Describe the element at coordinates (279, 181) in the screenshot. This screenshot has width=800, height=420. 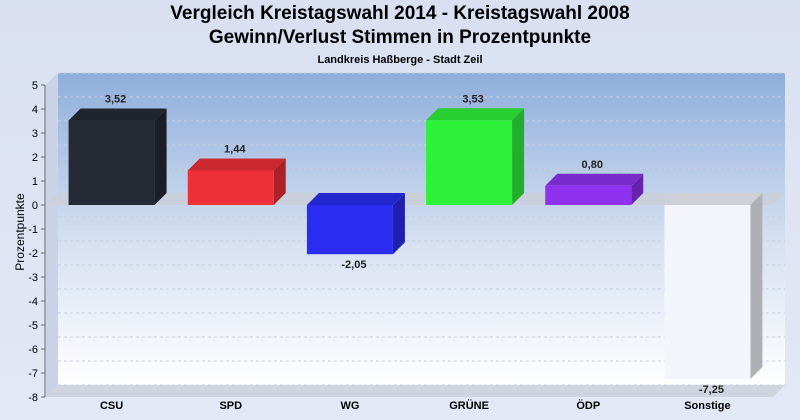
I see `bar-spd-side` at that location.